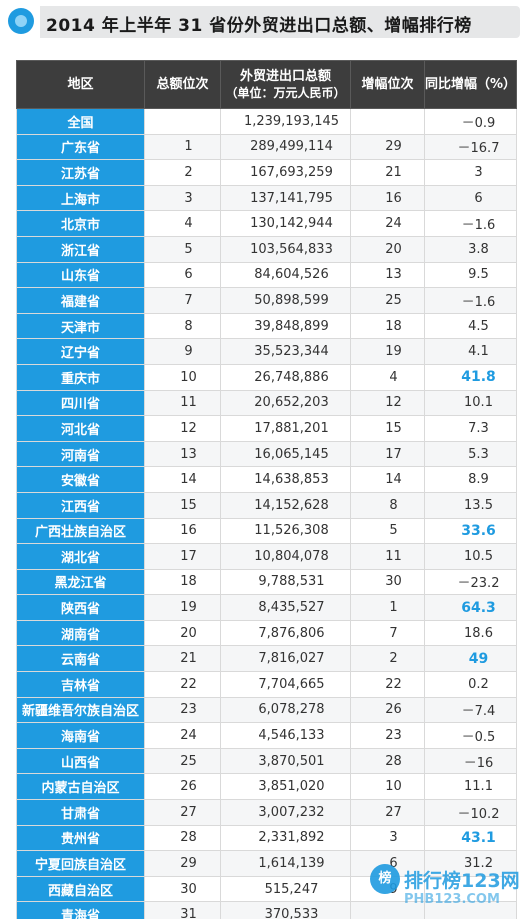 The height and width of the screenshot is (919, 532). I want to click on total-rank-cell, so click(182, 121).